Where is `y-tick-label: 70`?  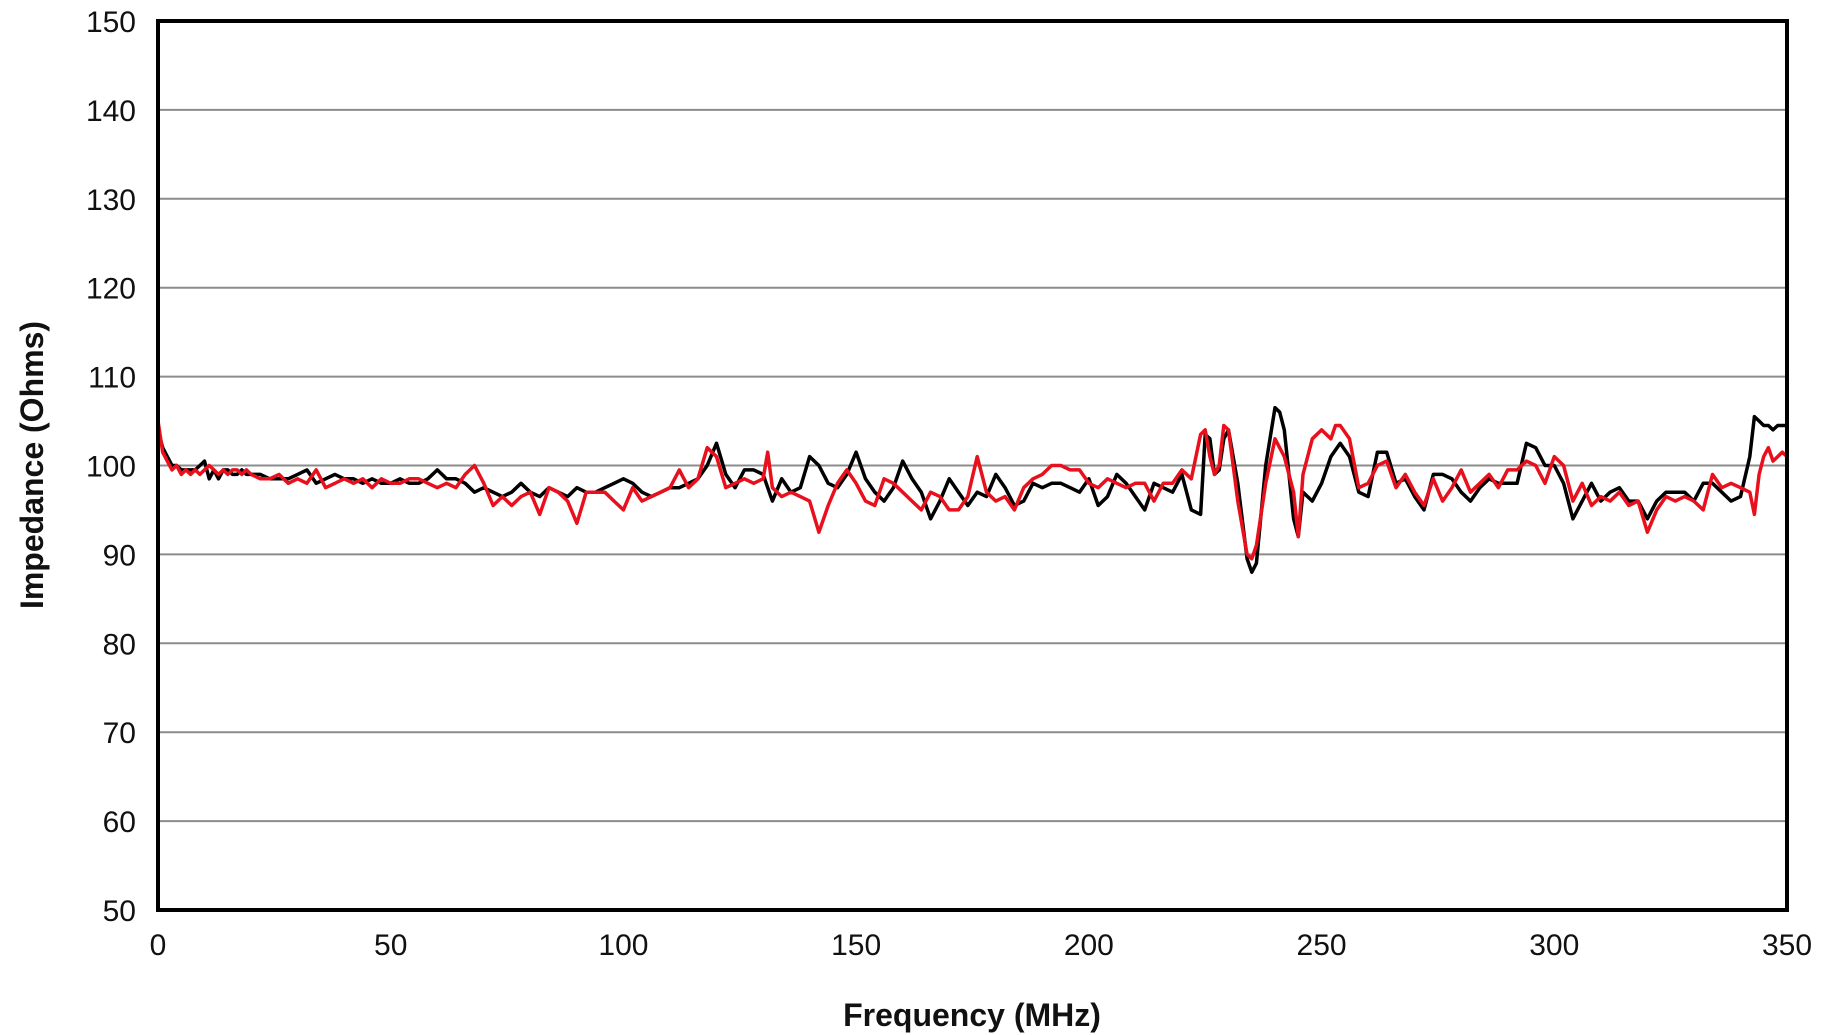 y-tick-label: 70 is located at coordinates (119, 733).